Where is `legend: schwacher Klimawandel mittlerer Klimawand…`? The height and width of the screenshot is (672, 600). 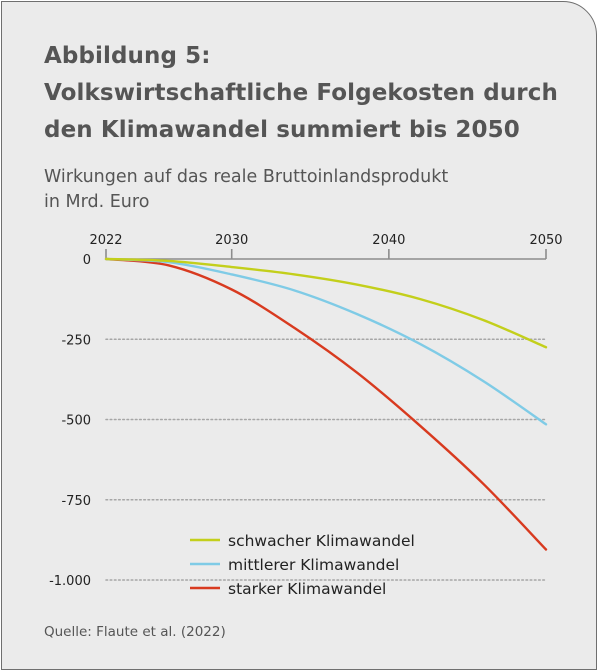
legend: schwacher Klimawandel mittlerer Klimawand… is located at coordinates (302, 565).